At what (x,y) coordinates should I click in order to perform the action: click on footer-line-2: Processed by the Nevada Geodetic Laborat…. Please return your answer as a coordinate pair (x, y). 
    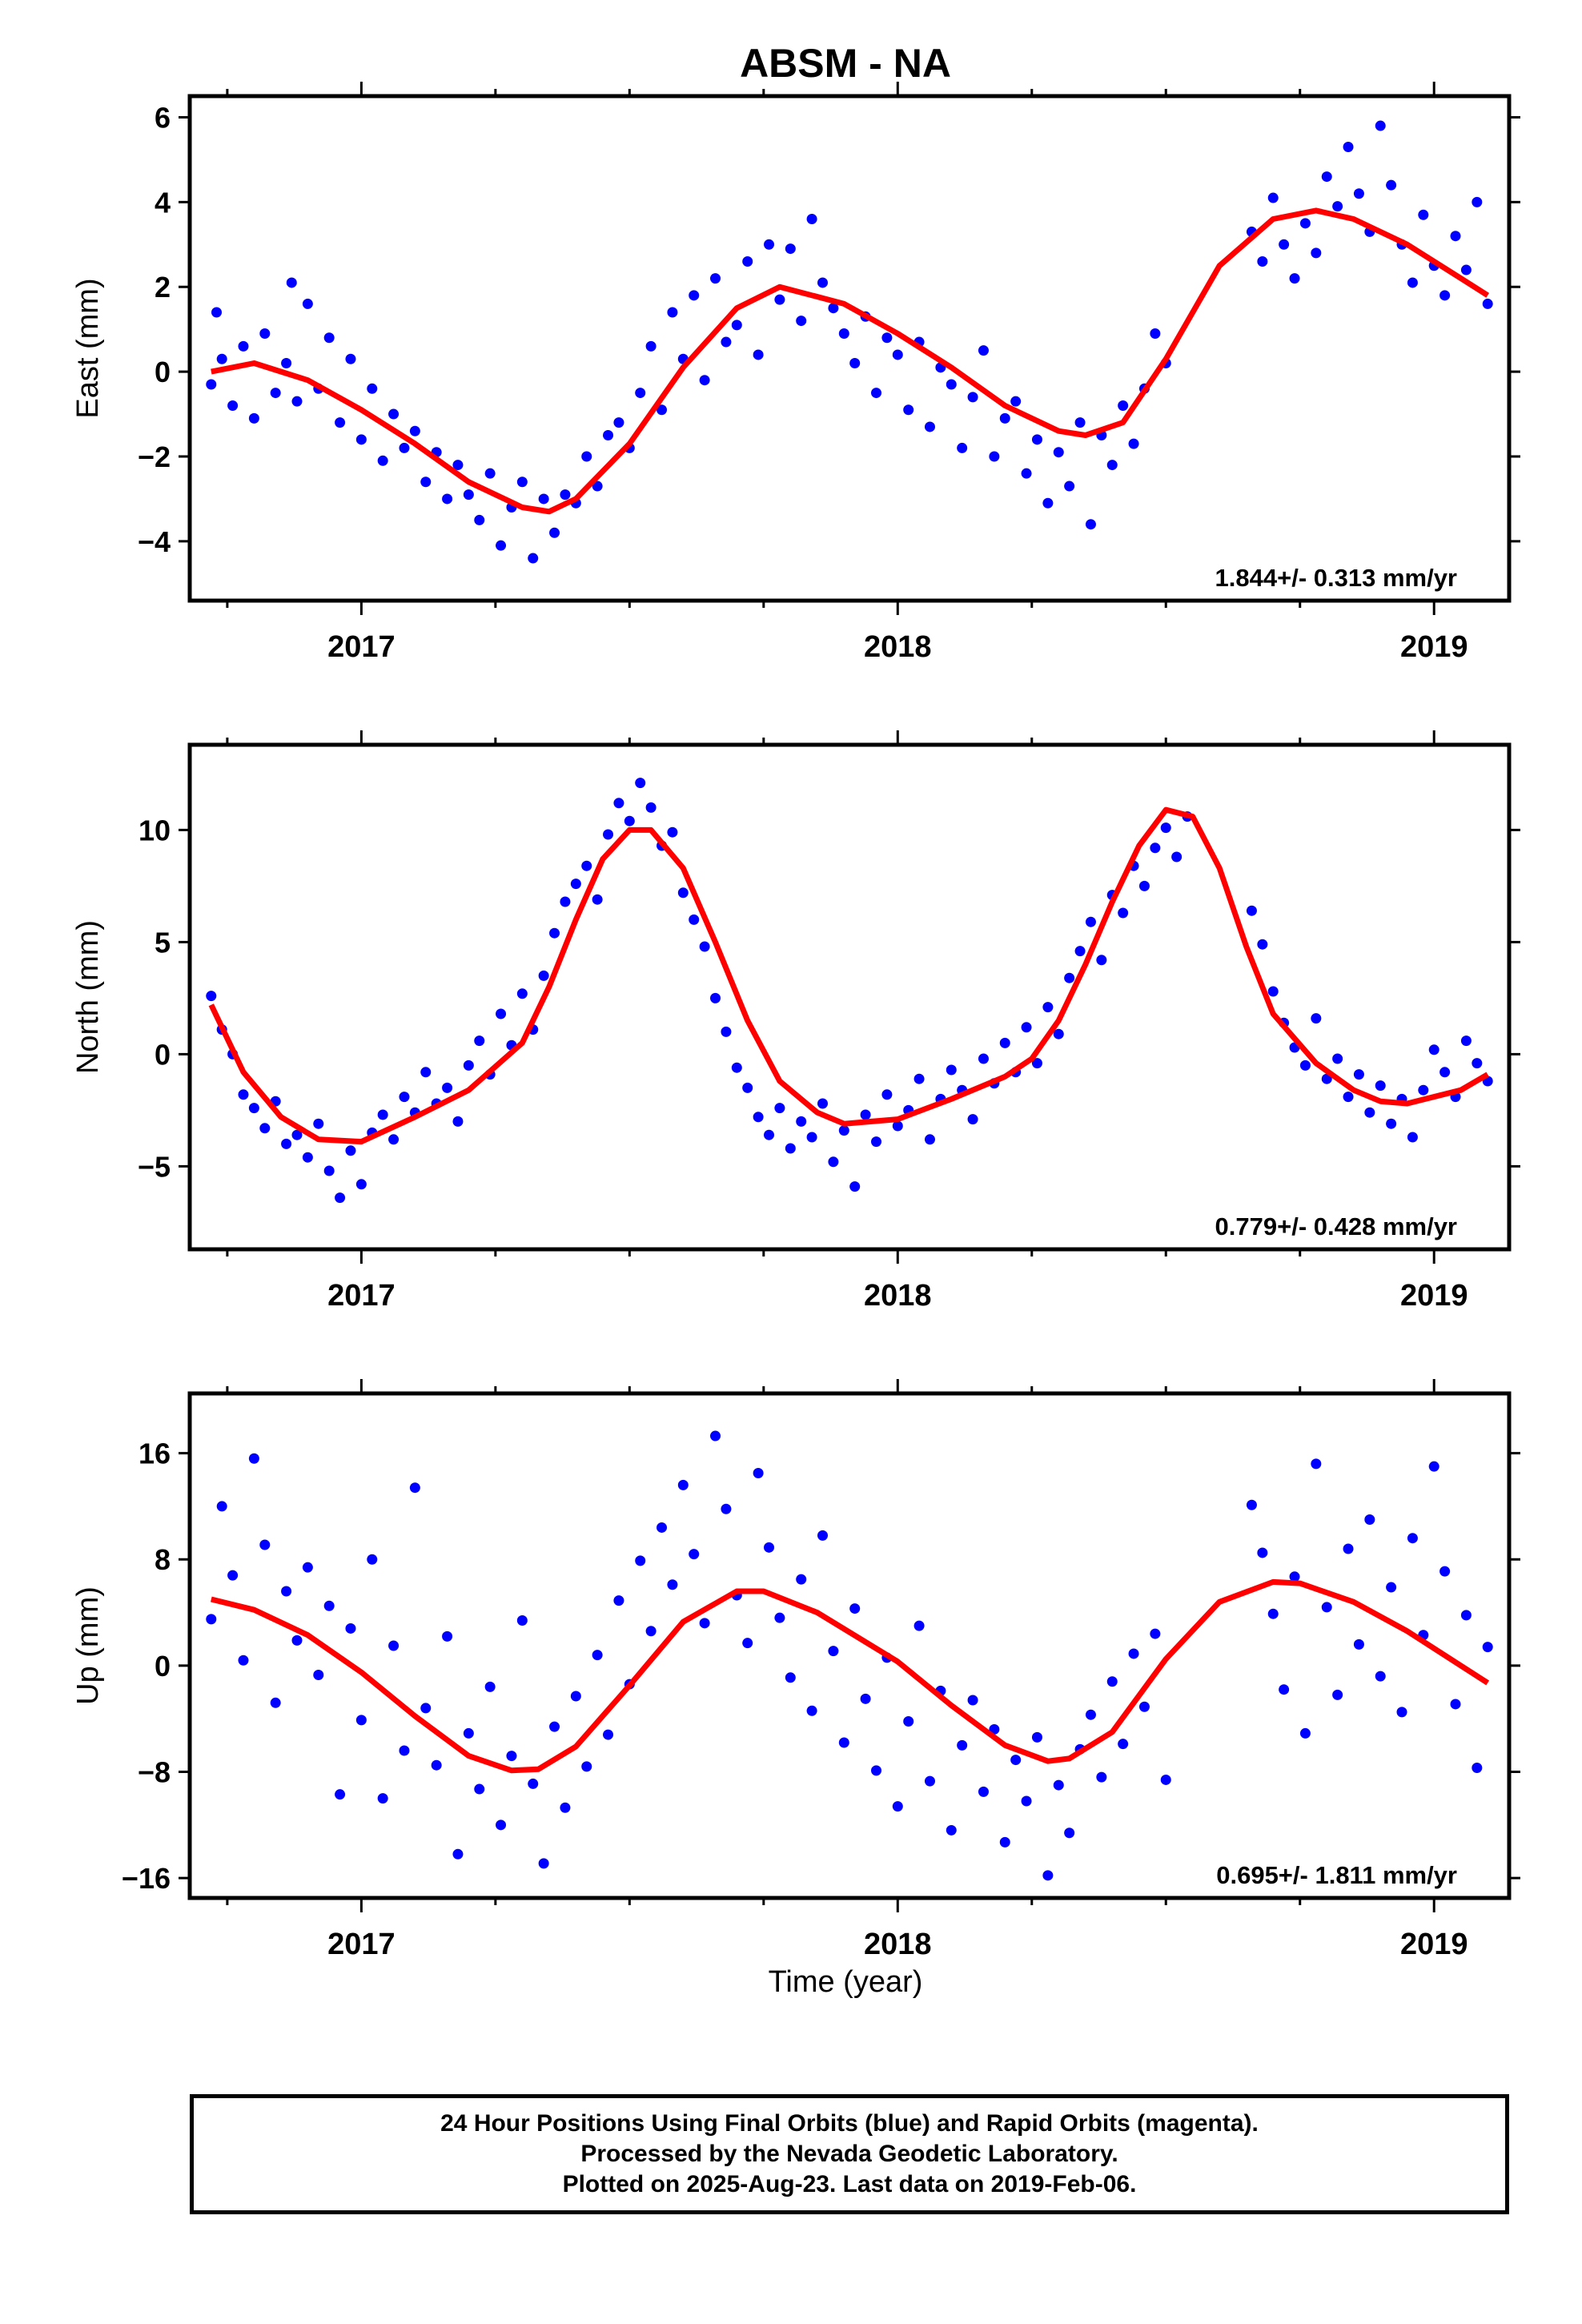
    Looking at the image, I should click on (849, 2154).